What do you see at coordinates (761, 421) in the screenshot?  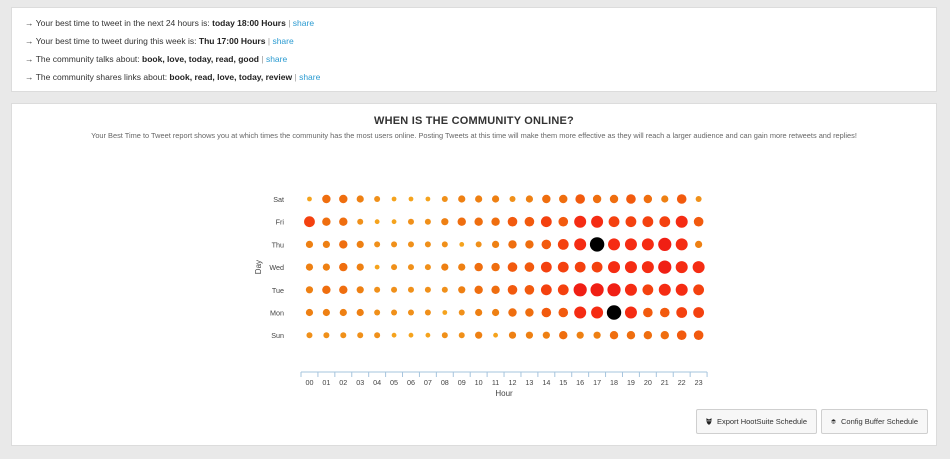 I see `export-hootsuite-label: Export HootSuite Schedule` at bounding box center [761, 421].